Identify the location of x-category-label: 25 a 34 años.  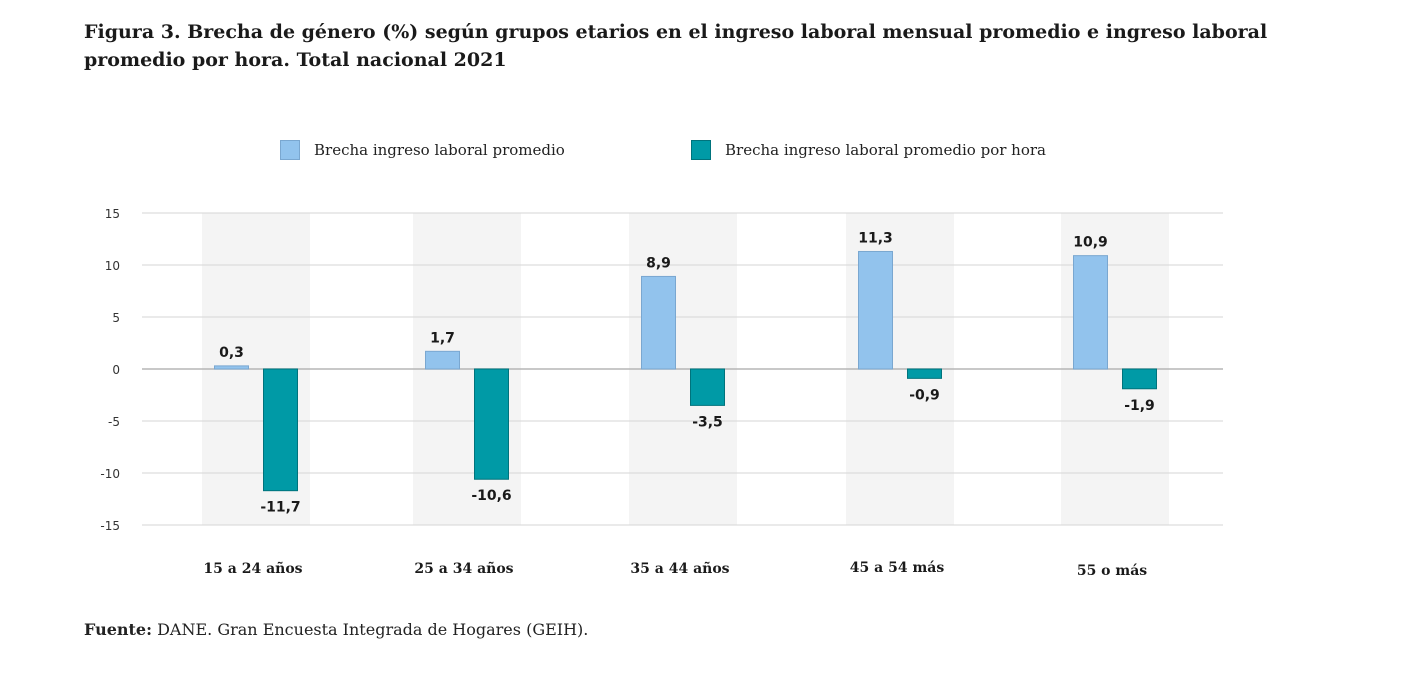
(463, 568).